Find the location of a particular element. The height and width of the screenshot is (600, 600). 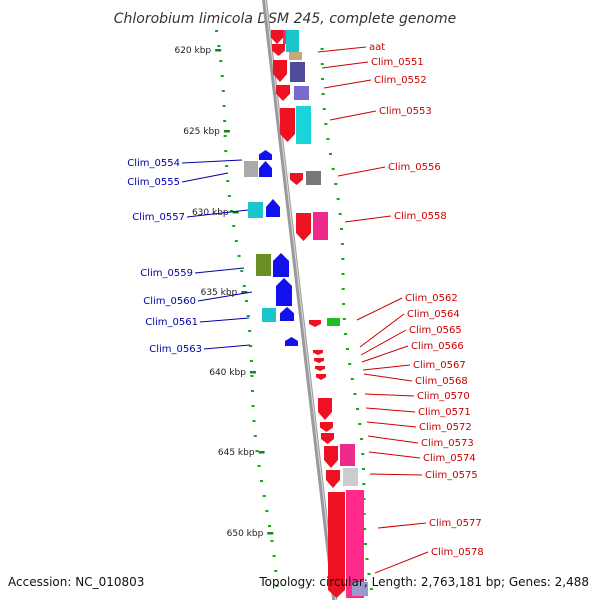

forward-gene-label: Clim_0564 is located at coordinates (433, 314).